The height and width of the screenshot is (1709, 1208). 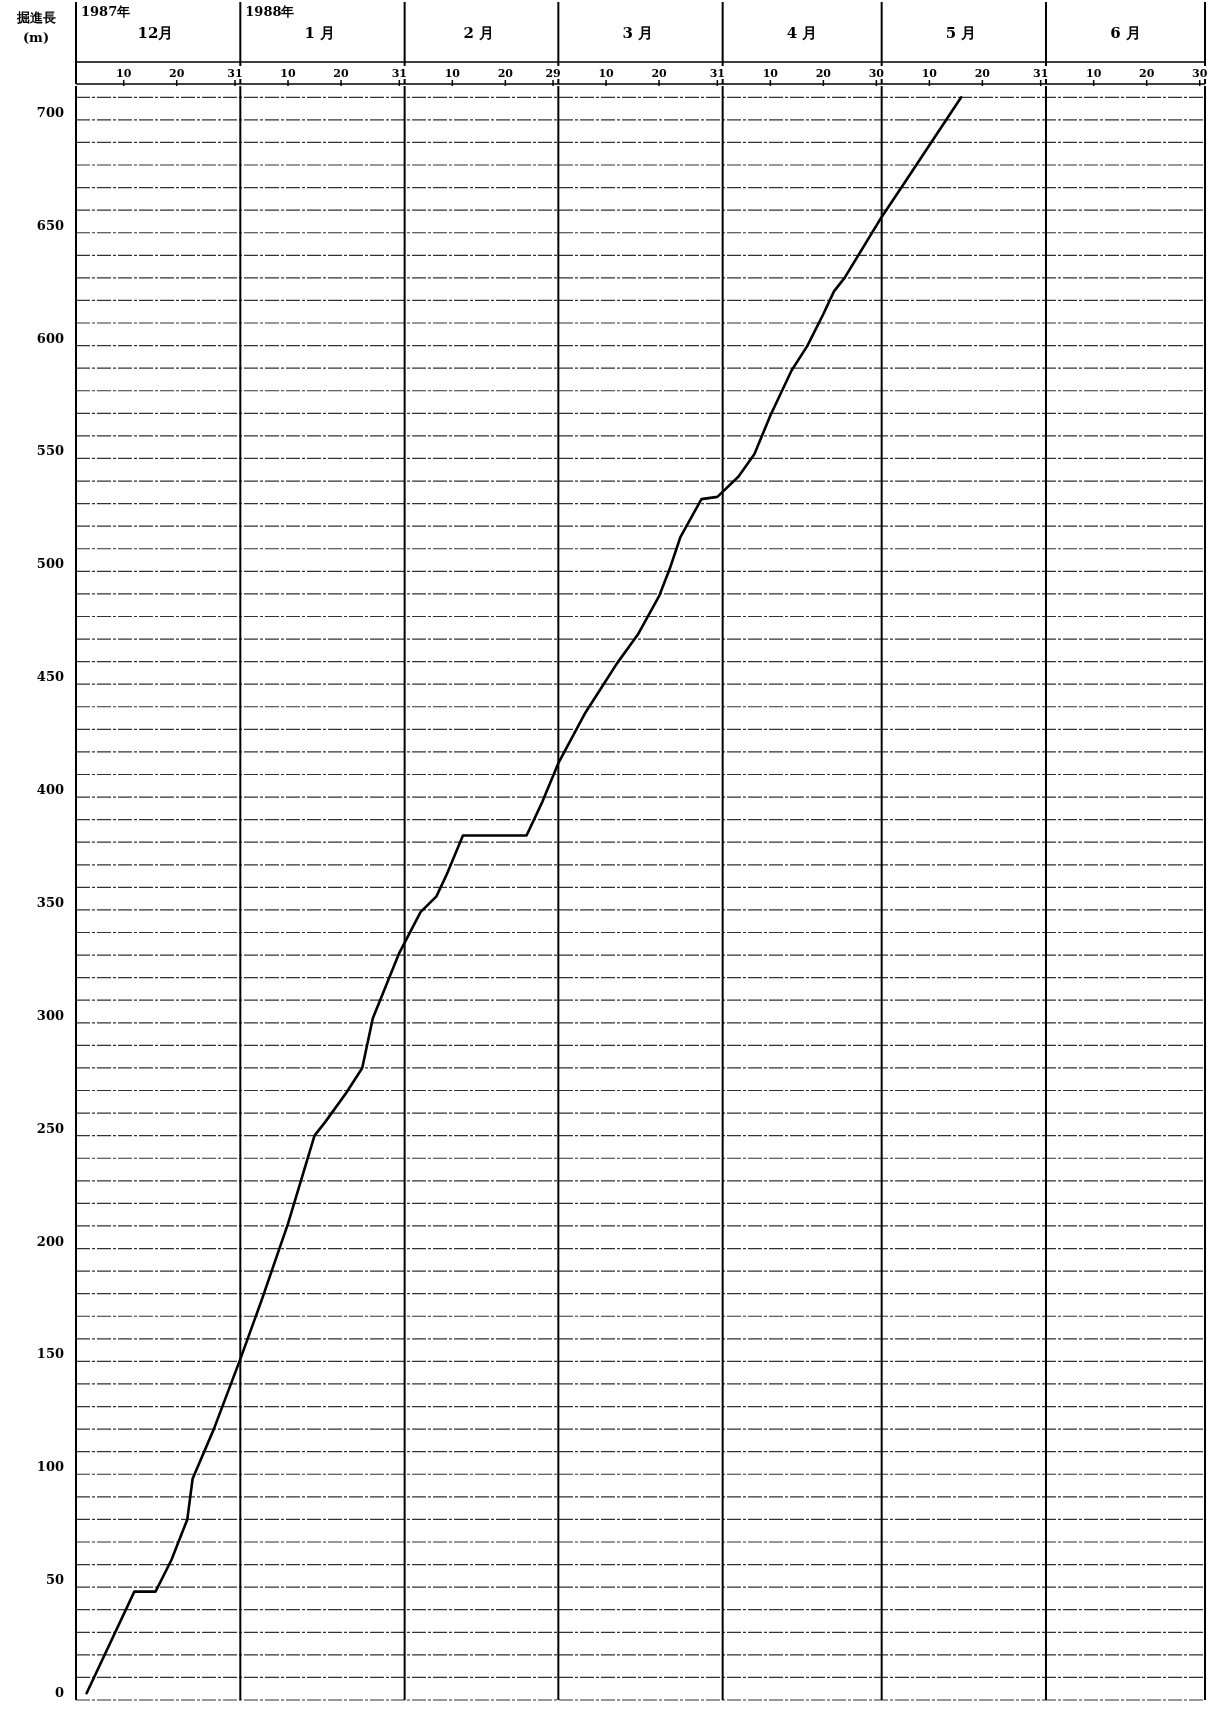 I want to click on x2-tick-label: 5 月, so click(x=961, y=33).